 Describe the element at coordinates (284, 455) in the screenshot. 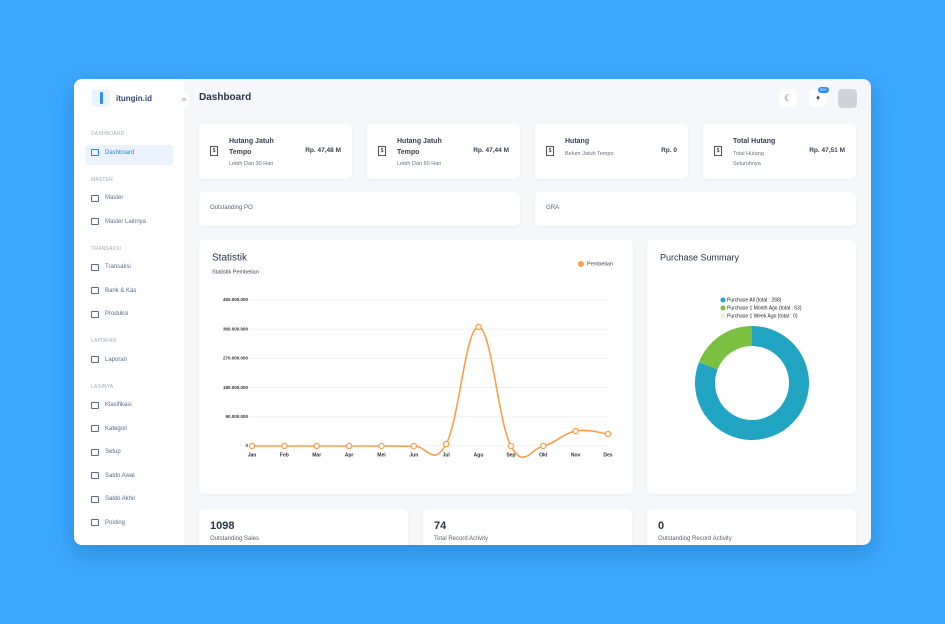

I see `x-tick-label: Feb` at that location.